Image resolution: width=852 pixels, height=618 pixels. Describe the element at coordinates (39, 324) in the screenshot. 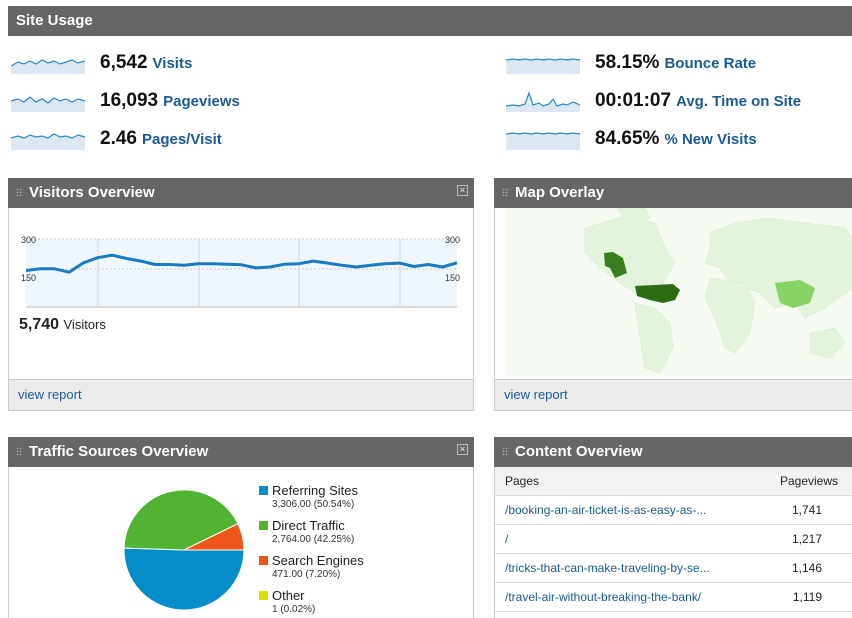

I see `visitors-value: 5,740` at that location.